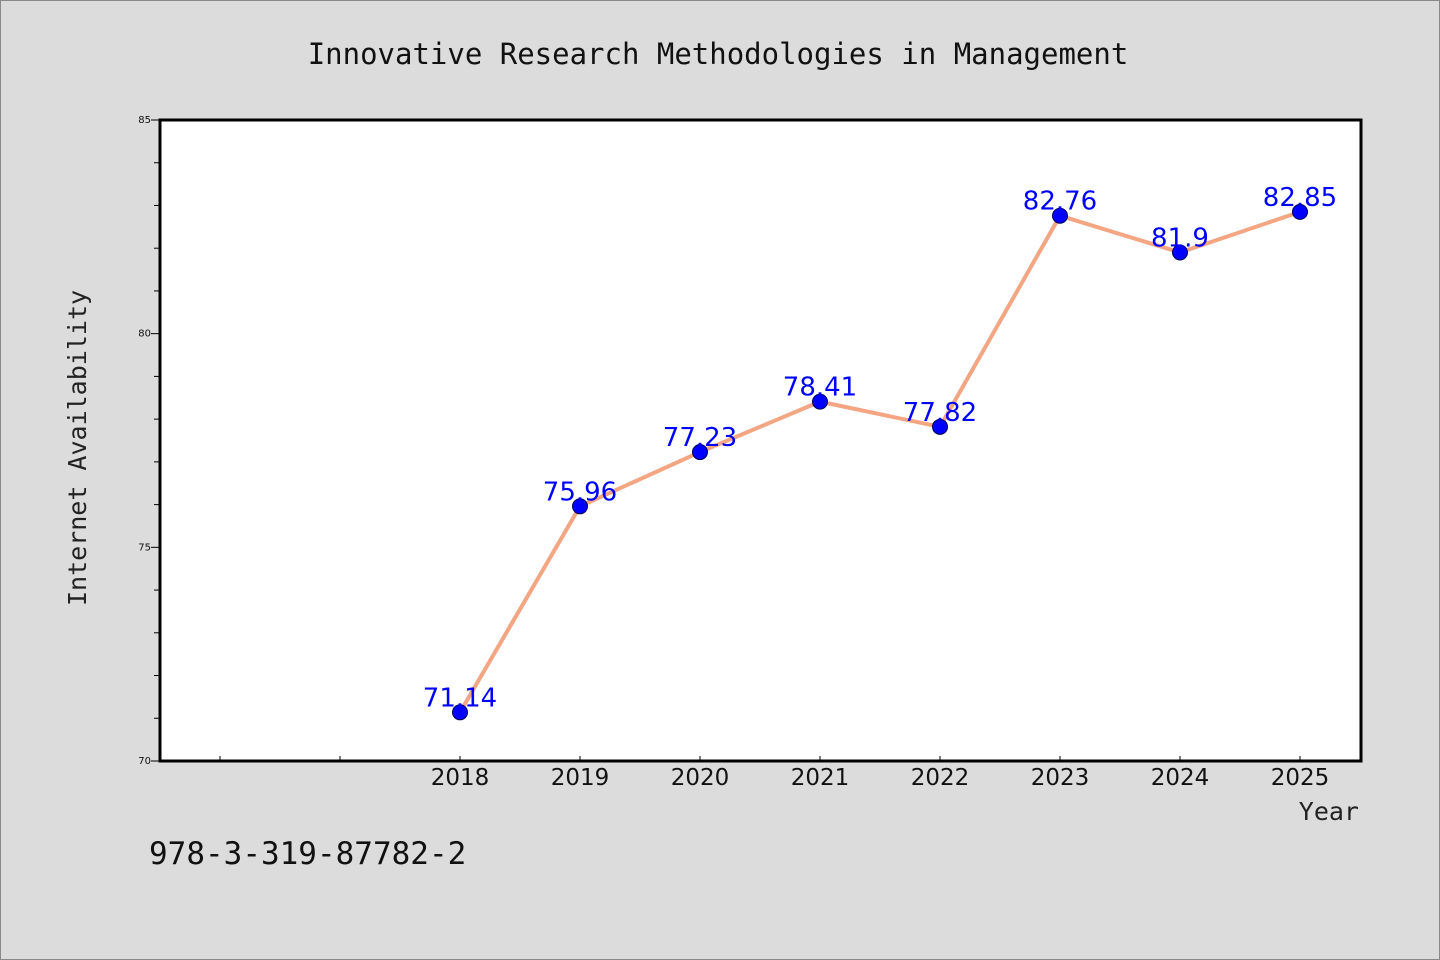  I want to click on x-tick-label: 2021, so click(820, 778).